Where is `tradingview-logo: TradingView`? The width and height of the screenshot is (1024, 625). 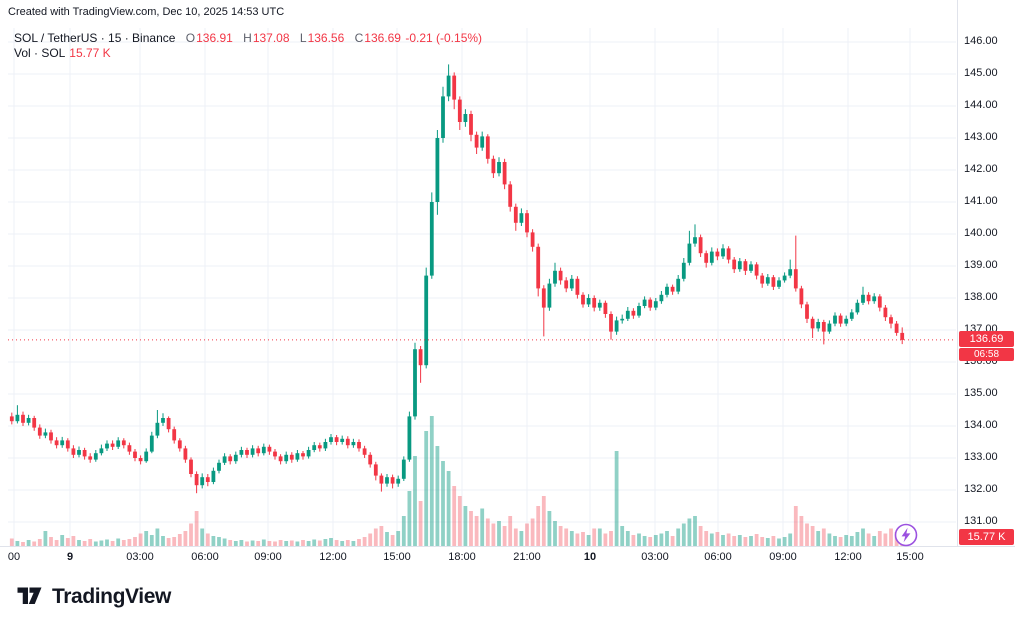 tradingview-logo: TradingView is located at coordinates (93, 596).